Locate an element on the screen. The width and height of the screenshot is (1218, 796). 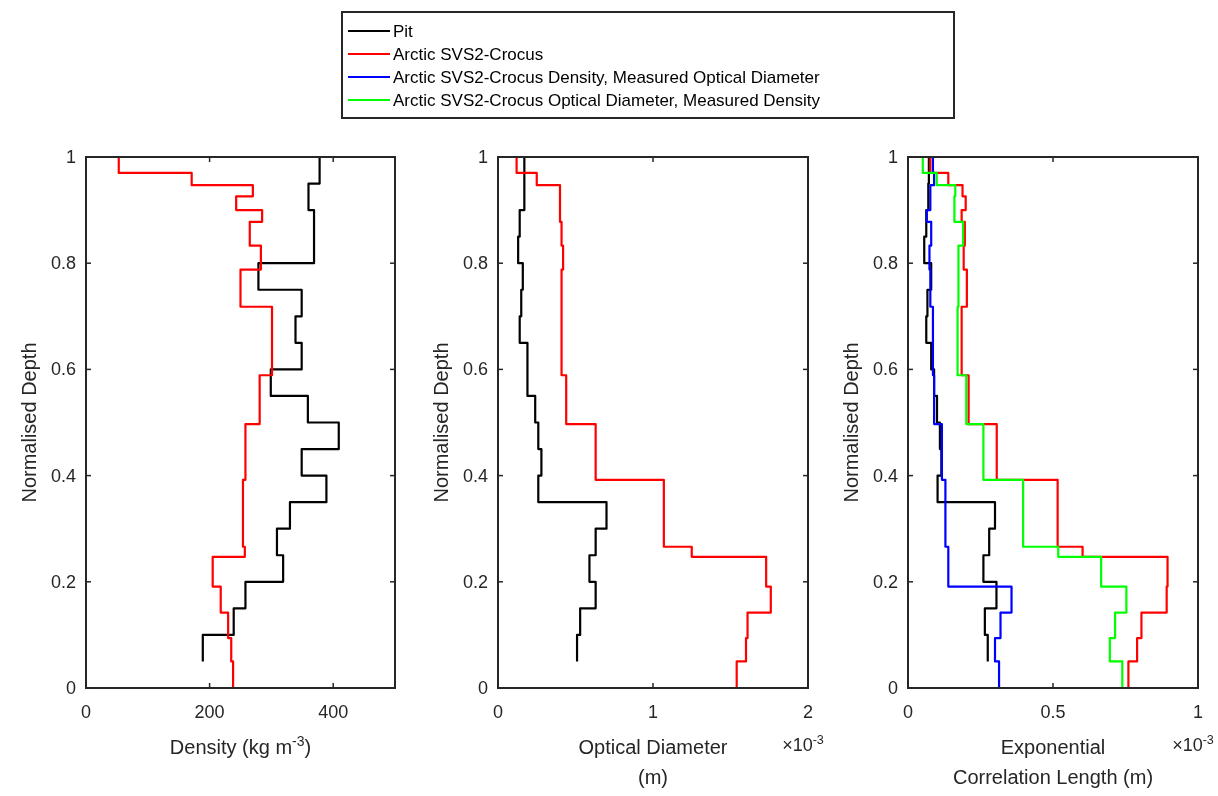
x-tick-label: 0.5 is located at coordinates (1053, 712).